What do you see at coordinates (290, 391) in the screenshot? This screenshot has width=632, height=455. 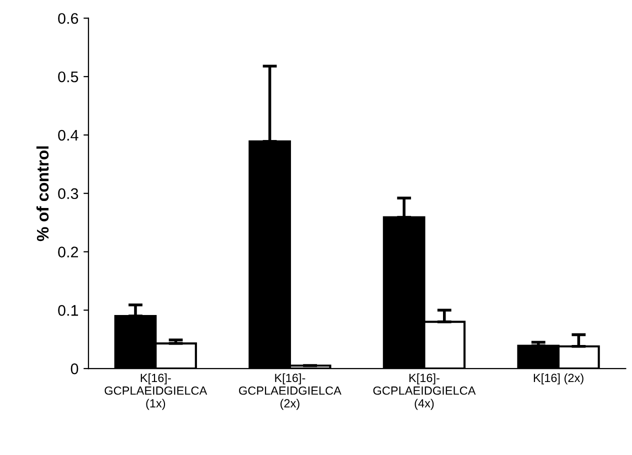 I see `x-tick-label: K[16]- GCPLAEIDGIELCA (2x)` at bounding box center [290, 391].